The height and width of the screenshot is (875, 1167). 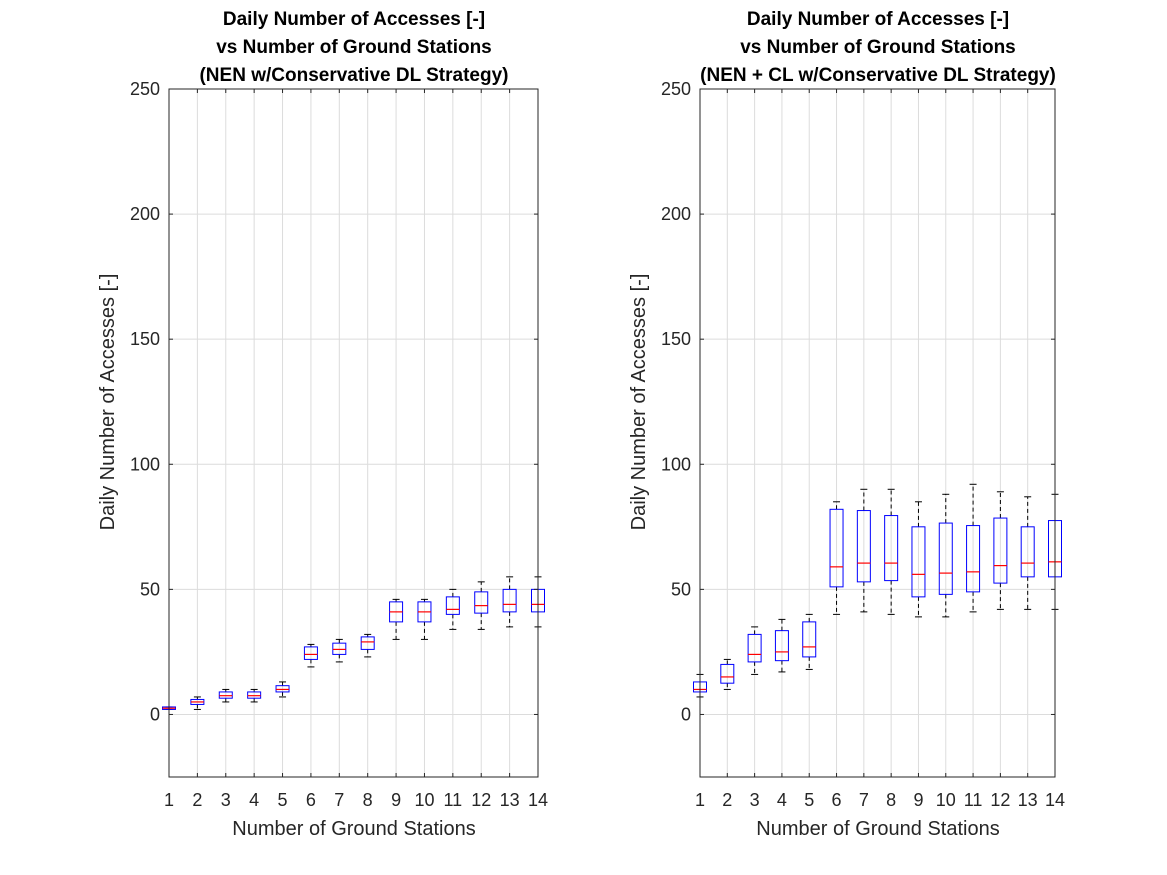 What do you see at coordinates (878, 75) in the screenshot?
I see `chart-title-line-3: (NEN + CL w/Conservative DL Strategy)` at bounding box center [878, 75].